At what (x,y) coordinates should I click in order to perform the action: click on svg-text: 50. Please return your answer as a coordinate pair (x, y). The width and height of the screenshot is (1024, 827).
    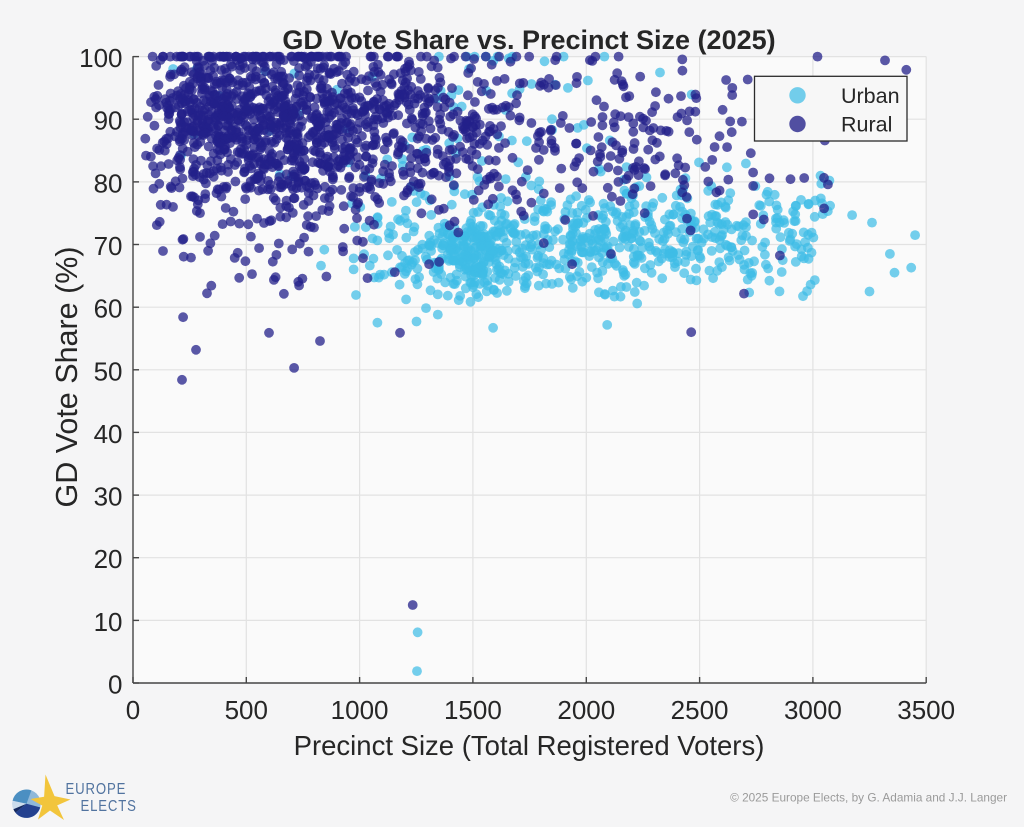
    Looking at the image, I should click on (108, 371).